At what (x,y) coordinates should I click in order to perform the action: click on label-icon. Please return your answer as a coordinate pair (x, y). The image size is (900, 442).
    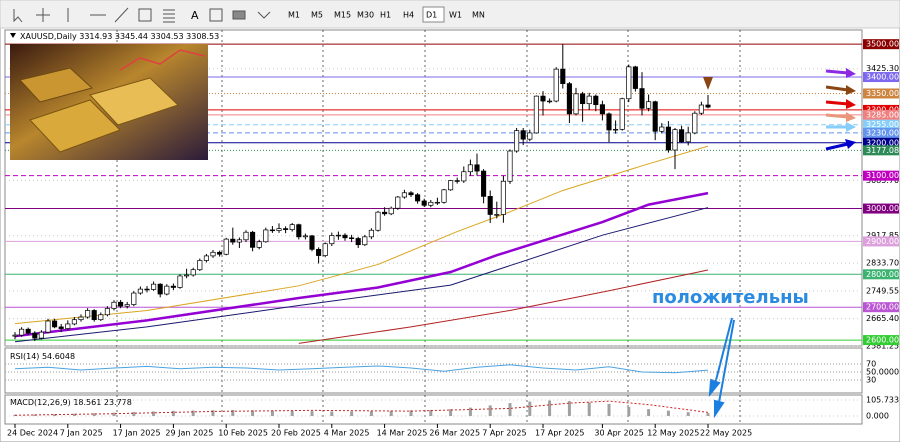
    Looking at the image, I should click on (216, 15).